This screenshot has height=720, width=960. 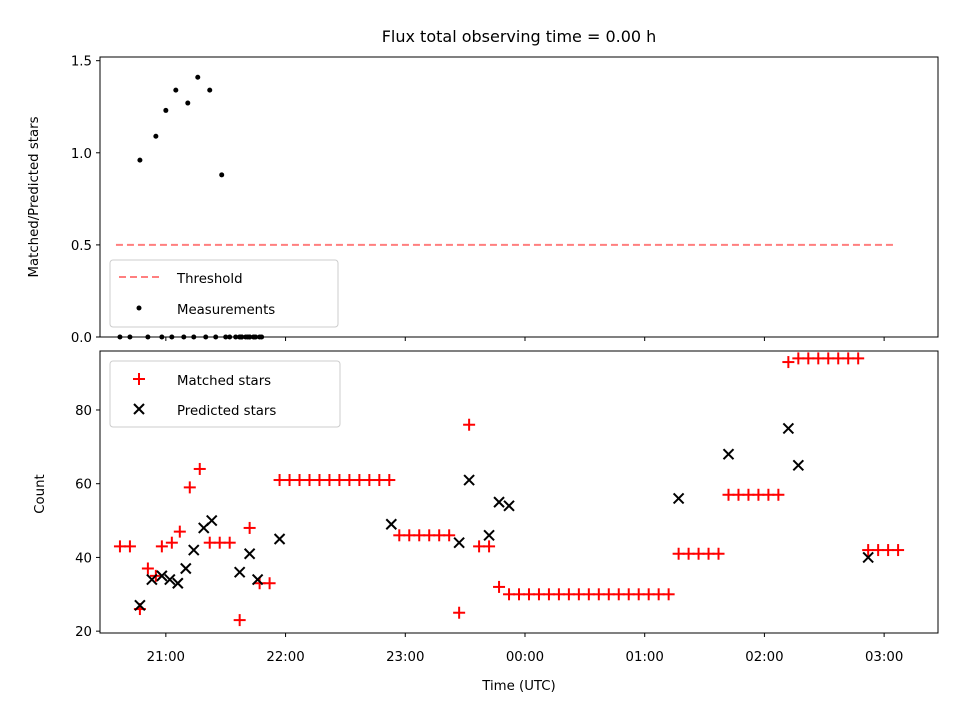 What do you see at coordinates (226, 310) in the screenshot?
I see `legend-measurements-label: Measurements` at bounding box center [226, 310].